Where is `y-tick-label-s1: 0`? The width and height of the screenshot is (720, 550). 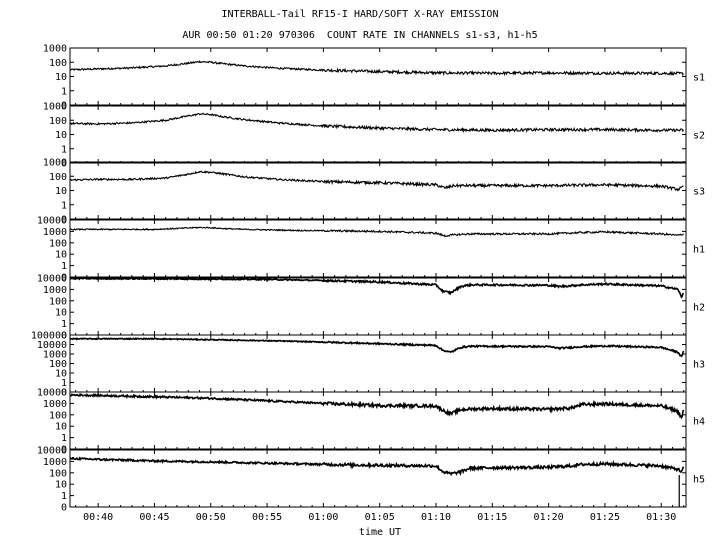 y-tick-label-s1: 0 is located at coordinates (64, 106).